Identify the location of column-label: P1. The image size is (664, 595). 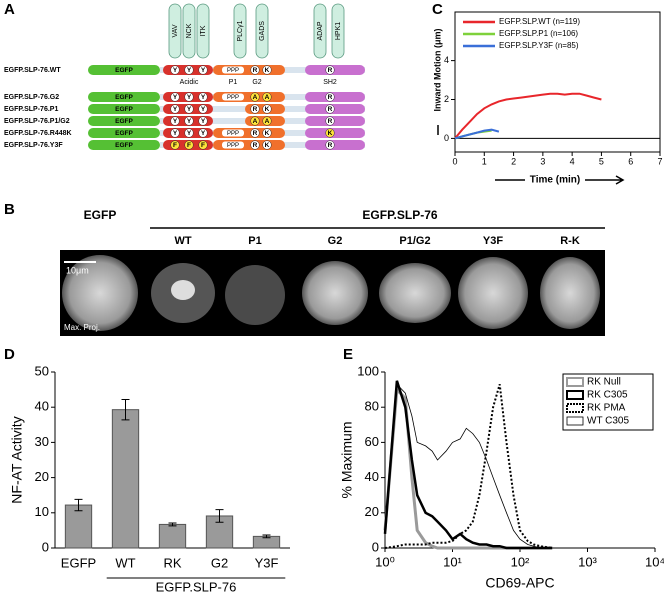
(254, 241).